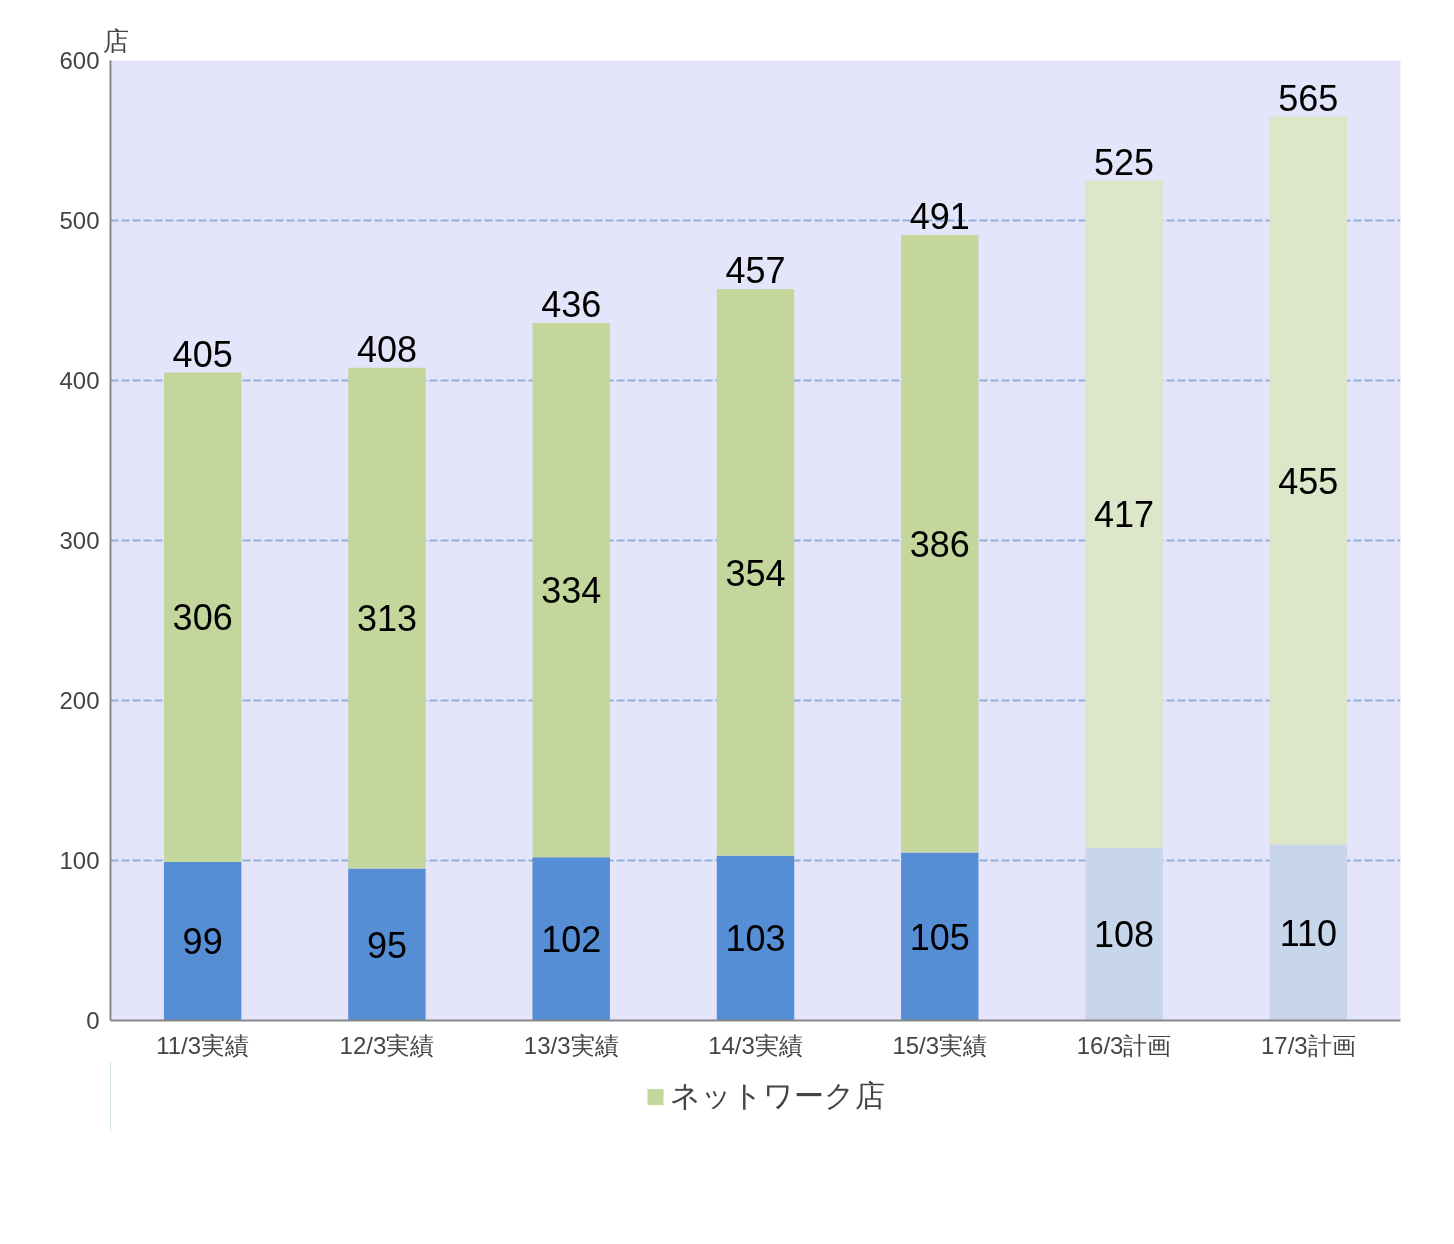  What do you see at coordinates (940, 1045) in the screenshot?
I see `x-tick-label: 15/3実績` at bounding box center [940, 1045].